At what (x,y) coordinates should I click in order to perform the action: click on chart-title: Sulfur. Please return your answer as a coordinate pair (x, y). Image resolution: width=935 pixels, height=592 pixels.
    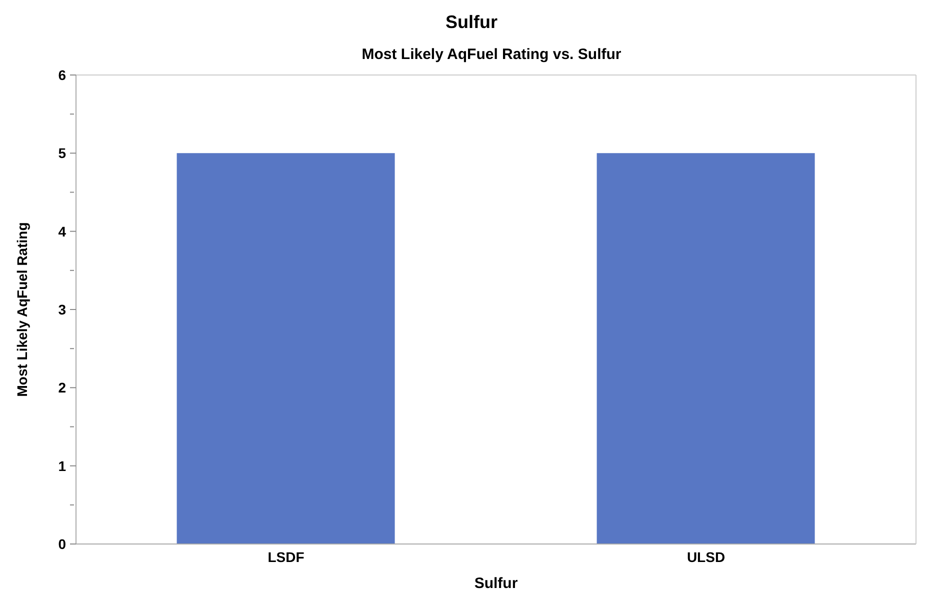
    Looking at the image, I should click on (471, 22).